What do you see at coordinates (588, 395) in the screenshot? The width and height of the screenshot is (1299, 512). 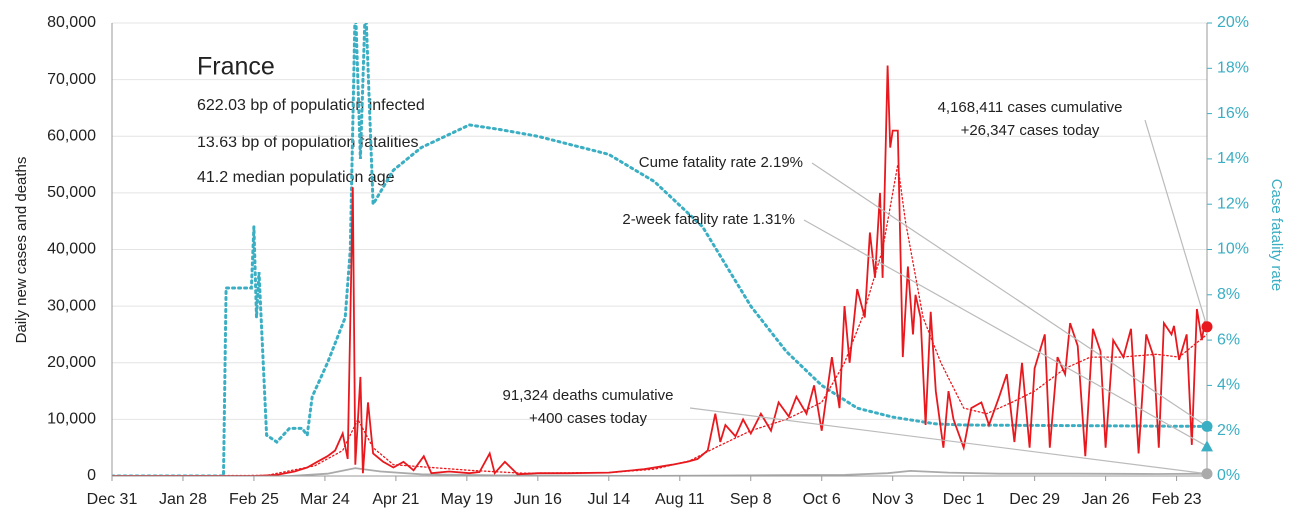 I see `annotation: 91,324 deaths cumulative` at bounding box center [588, 395].